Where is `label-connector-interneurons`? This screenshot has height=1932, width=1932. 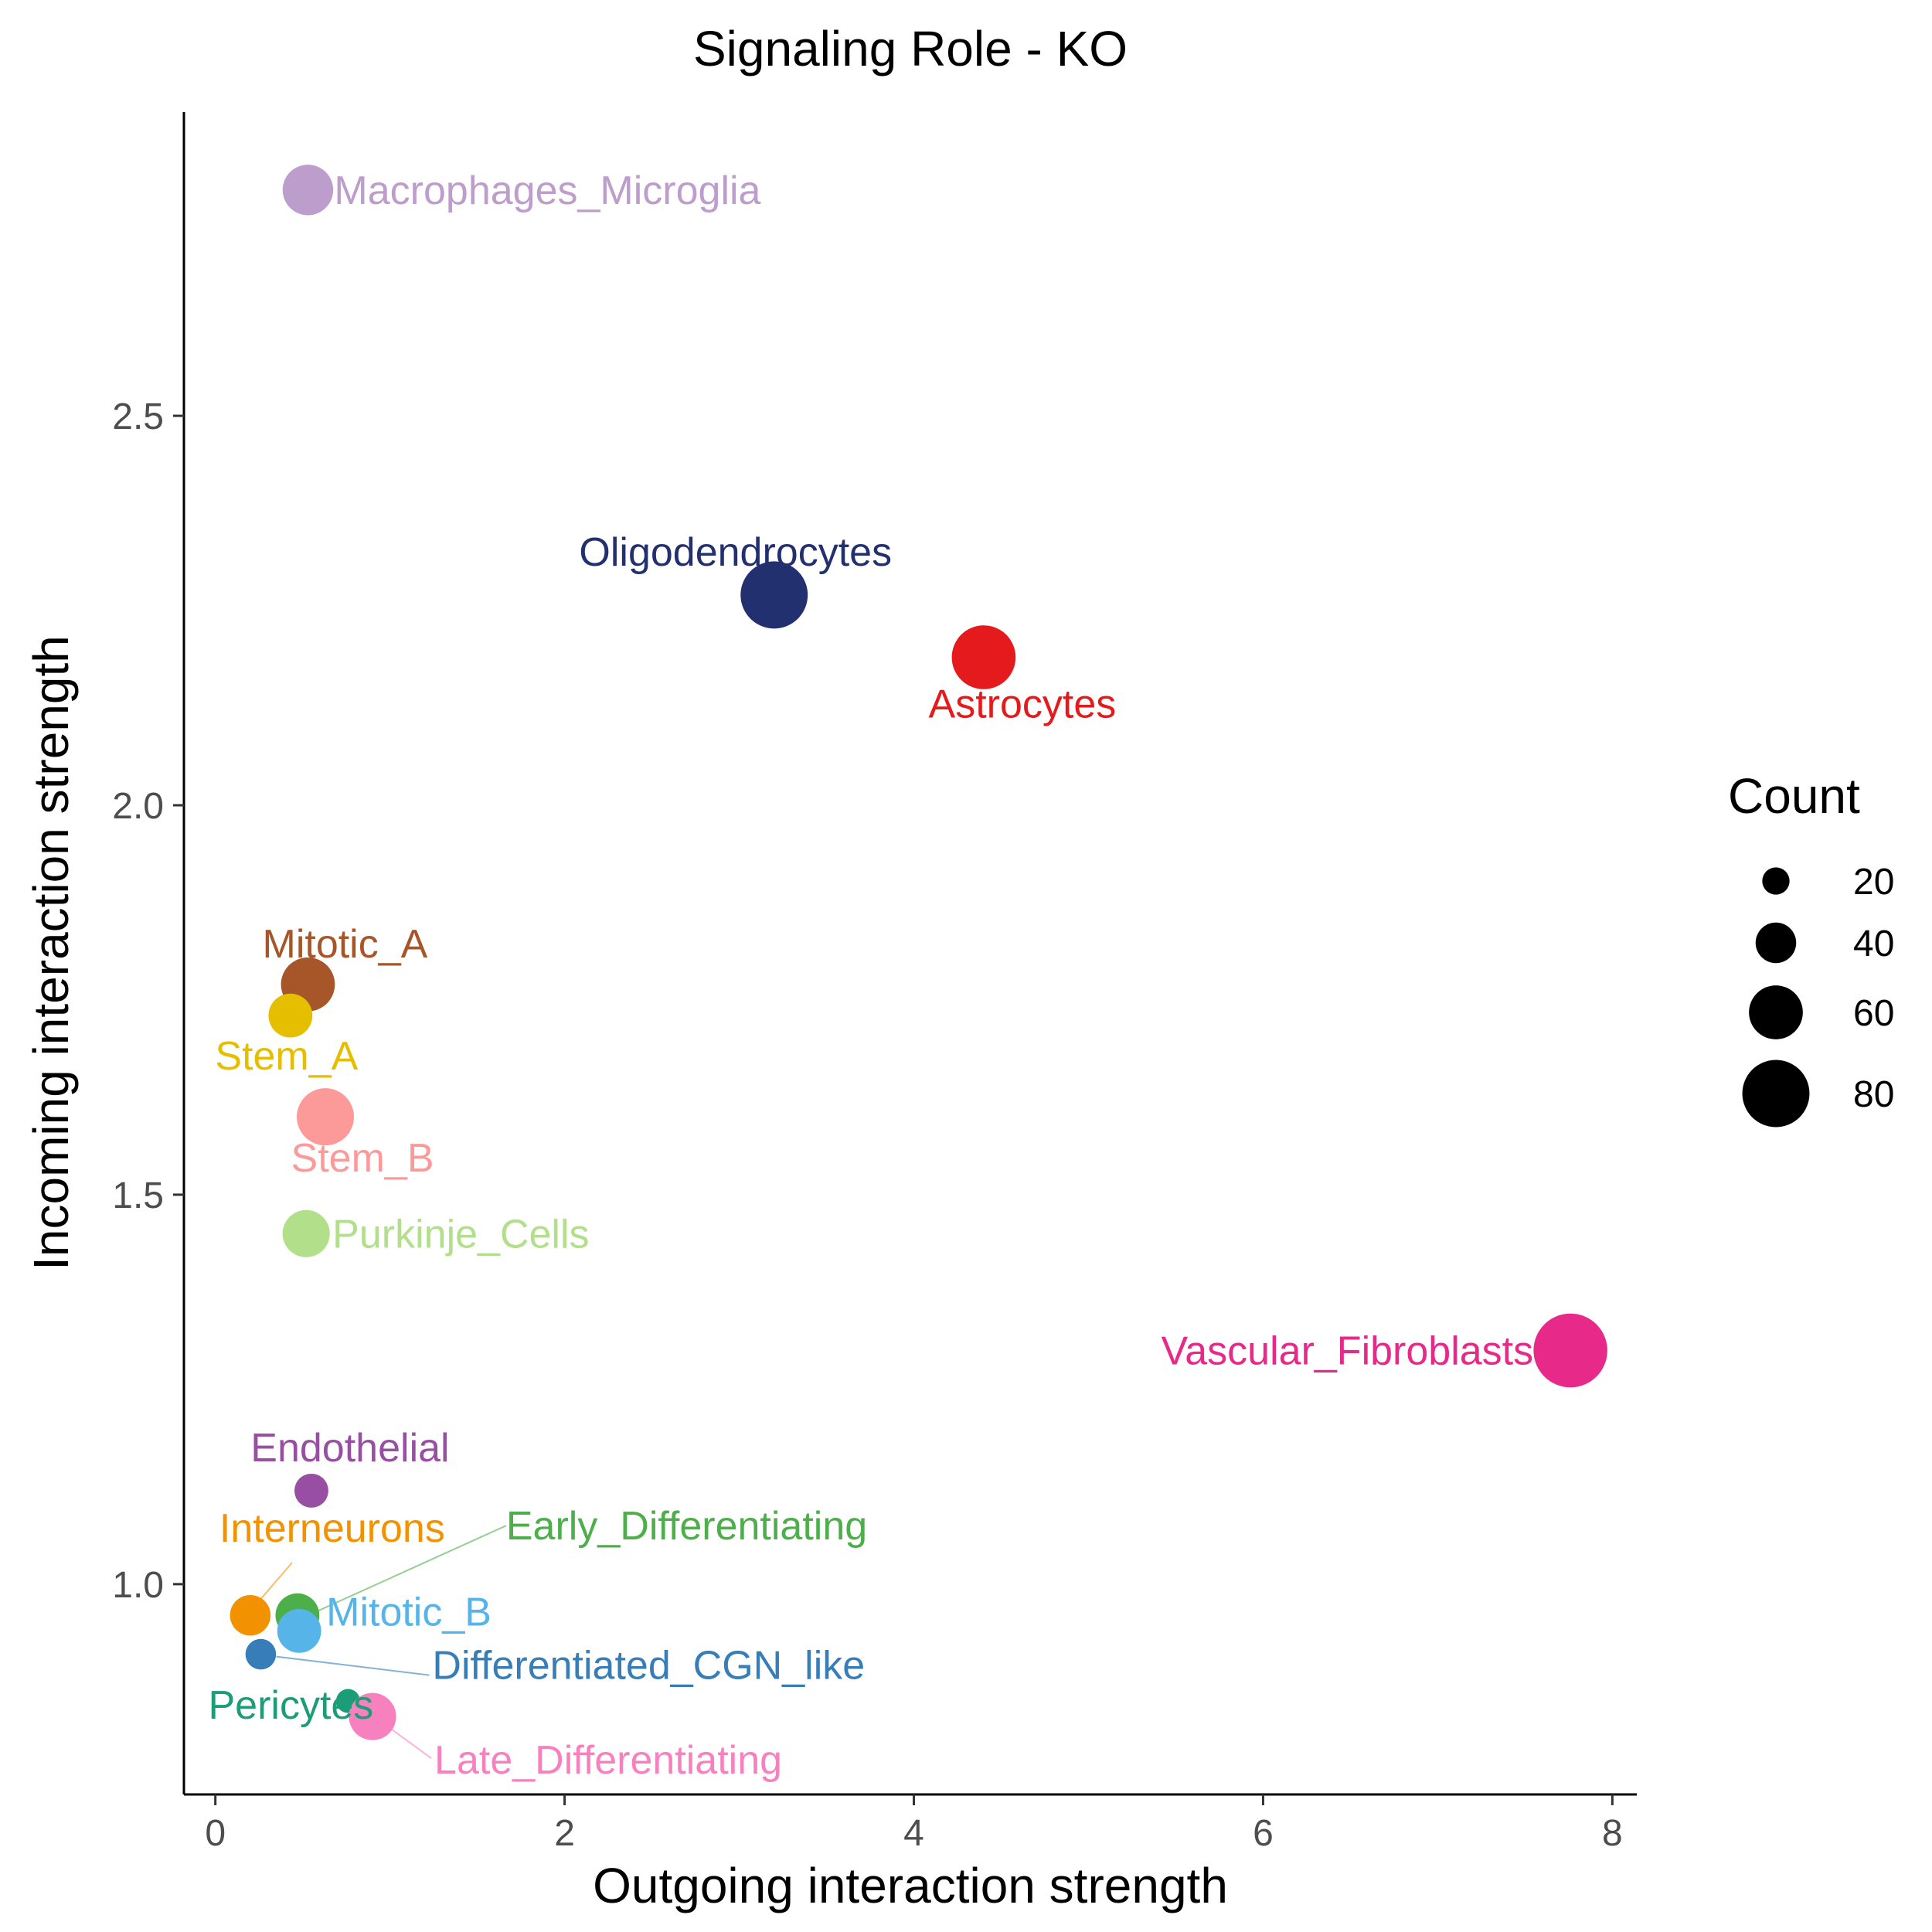
label-connector-interneurons is located at coordinates (275, 1582).